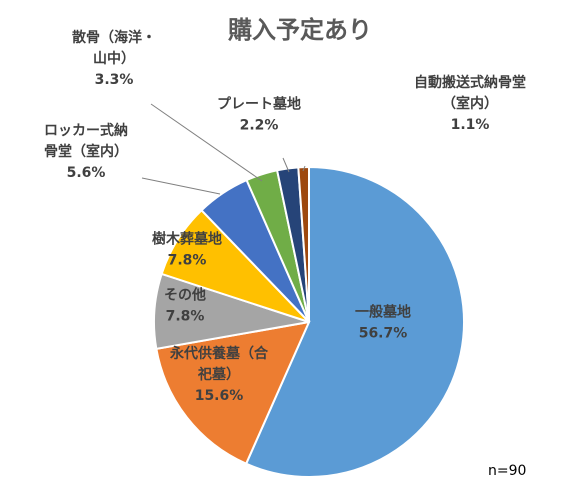  What do you see at coordinates (470, 82) in the screenshot?
I see `slice-name-label: 自動搬送式納骨堂` at bounding box center [470, 82].